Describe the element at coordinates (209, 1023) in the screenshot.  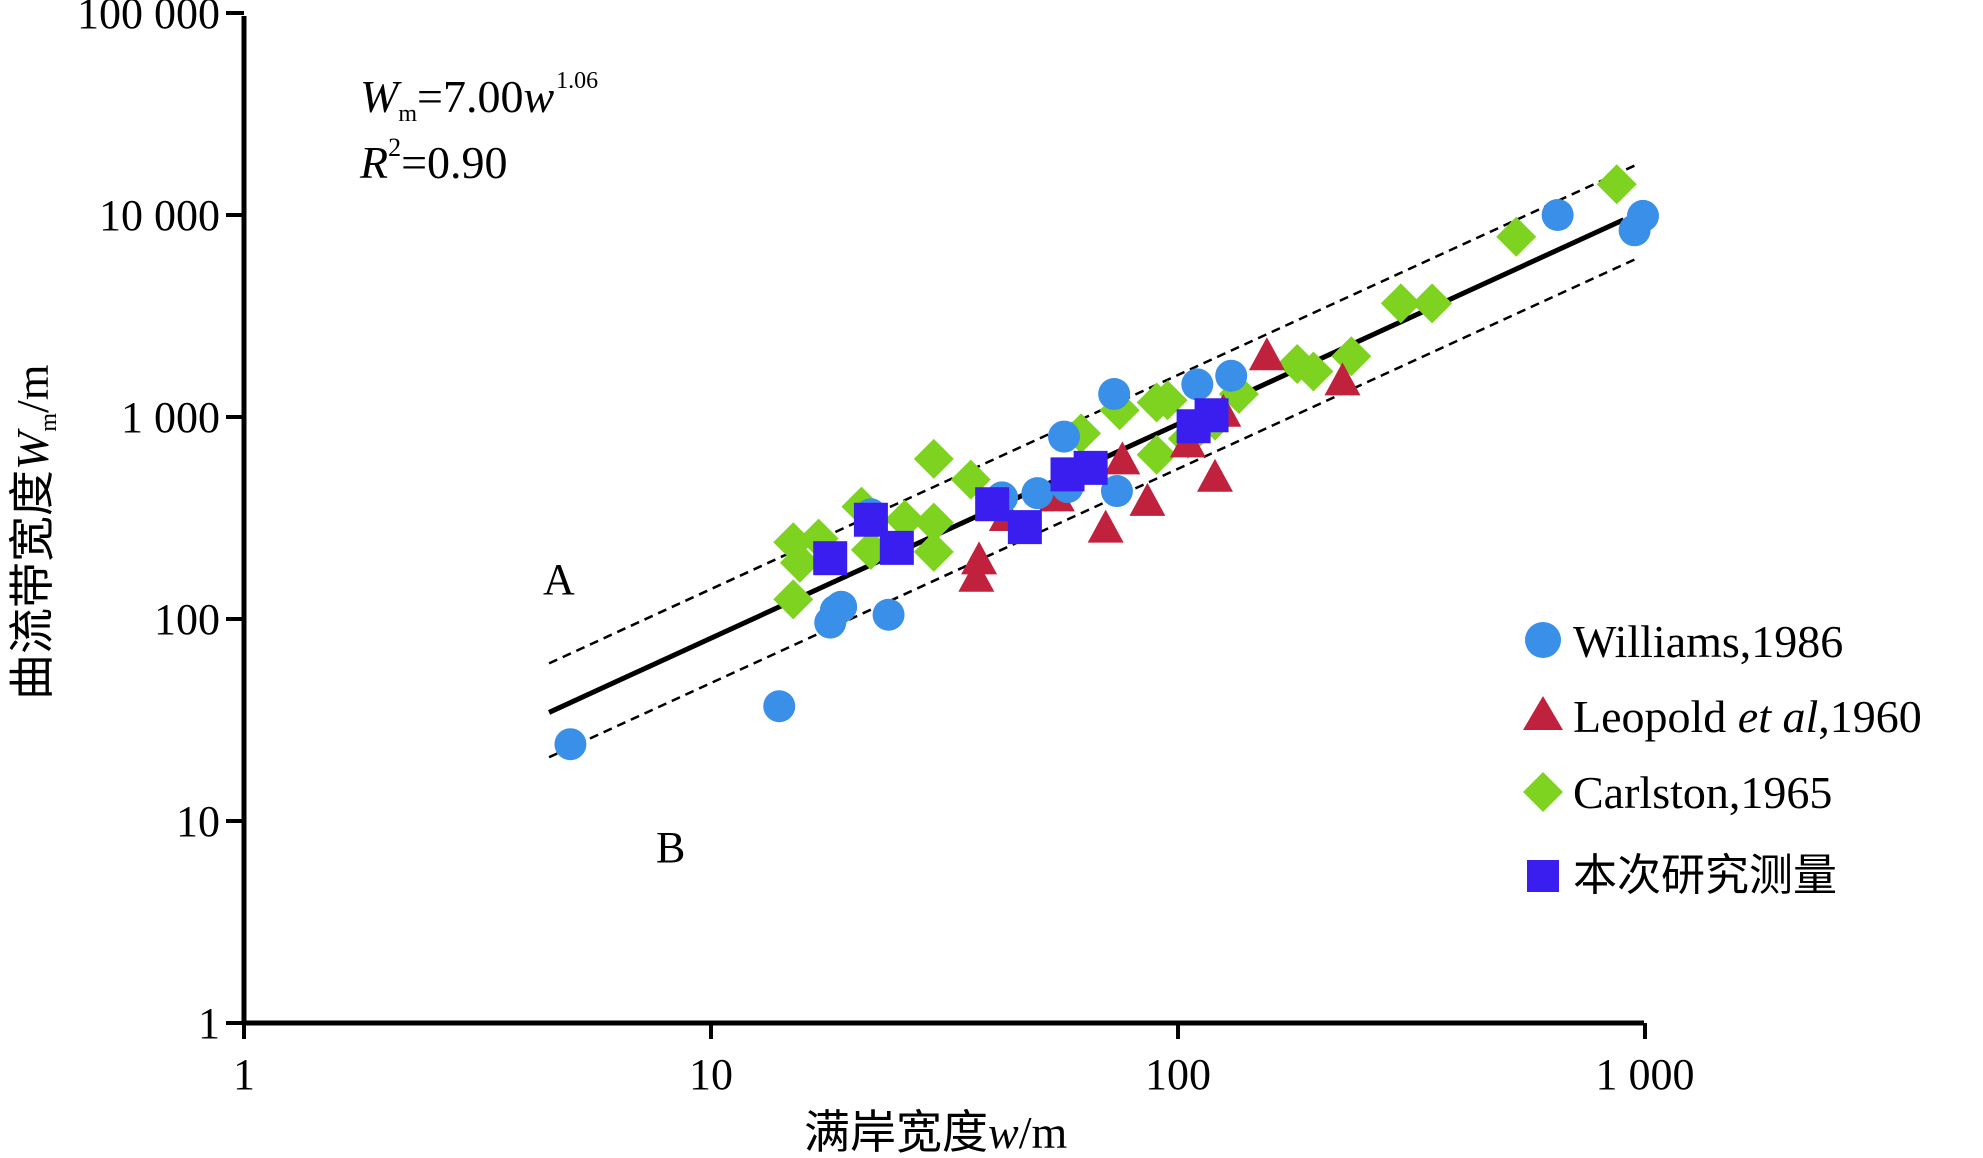
I see `y-tick-label: 1` at that location.